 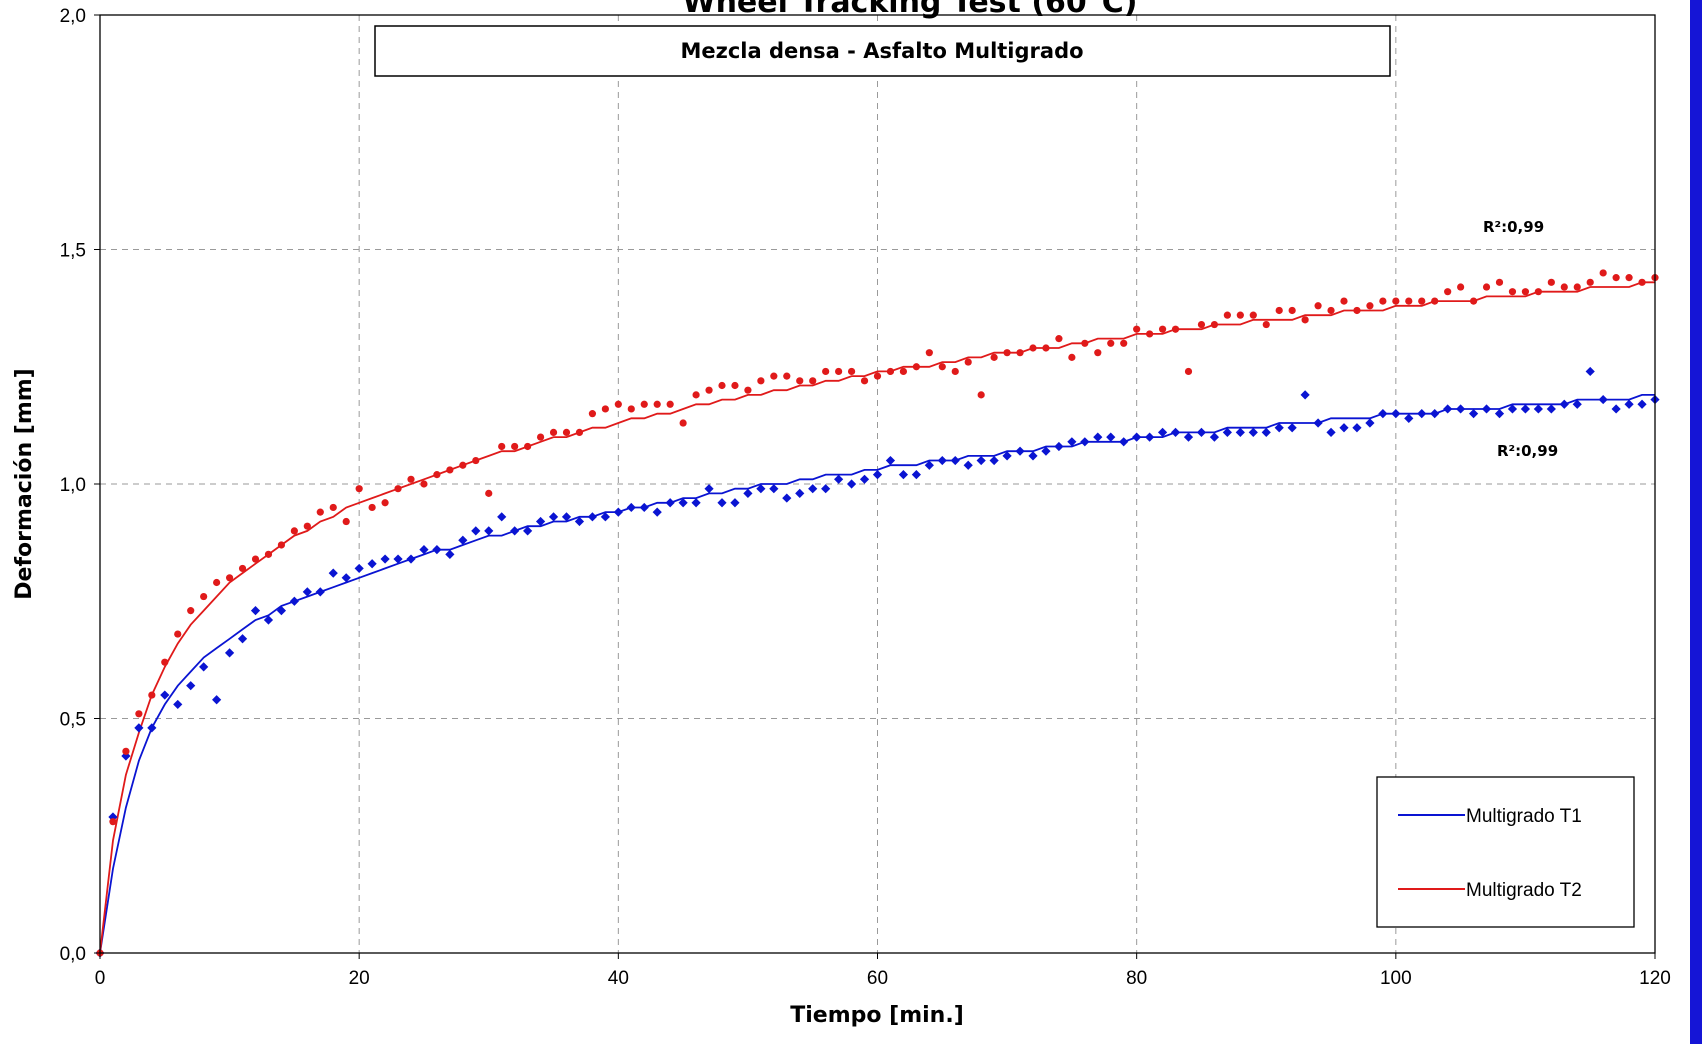 I want to click on y-tick-label: 0,0, so click(x=73, y=954).